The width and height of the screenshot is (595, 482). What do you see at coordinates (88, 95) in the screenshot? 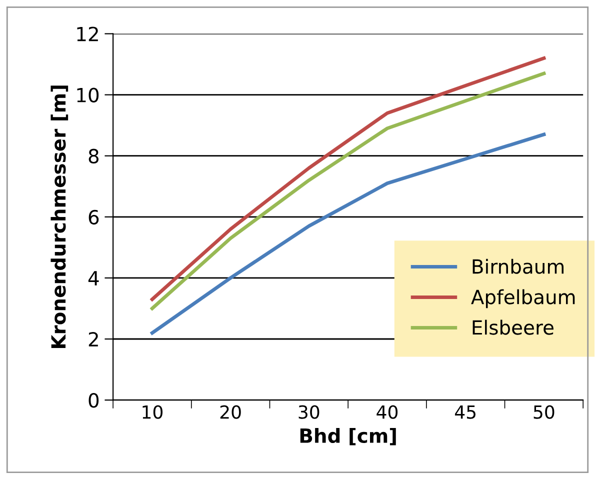
I see `y-tick-label: 10` at bounding box center [88, 95].